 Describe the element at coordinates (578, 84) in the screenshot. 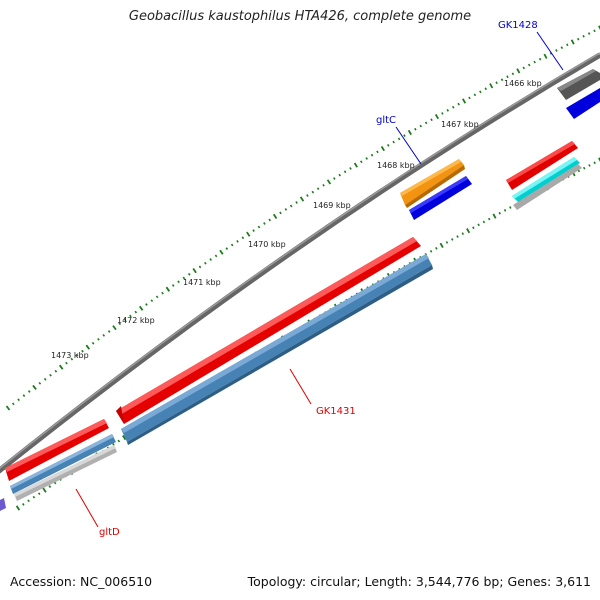

I see `gene-gk1428-block` at that location.